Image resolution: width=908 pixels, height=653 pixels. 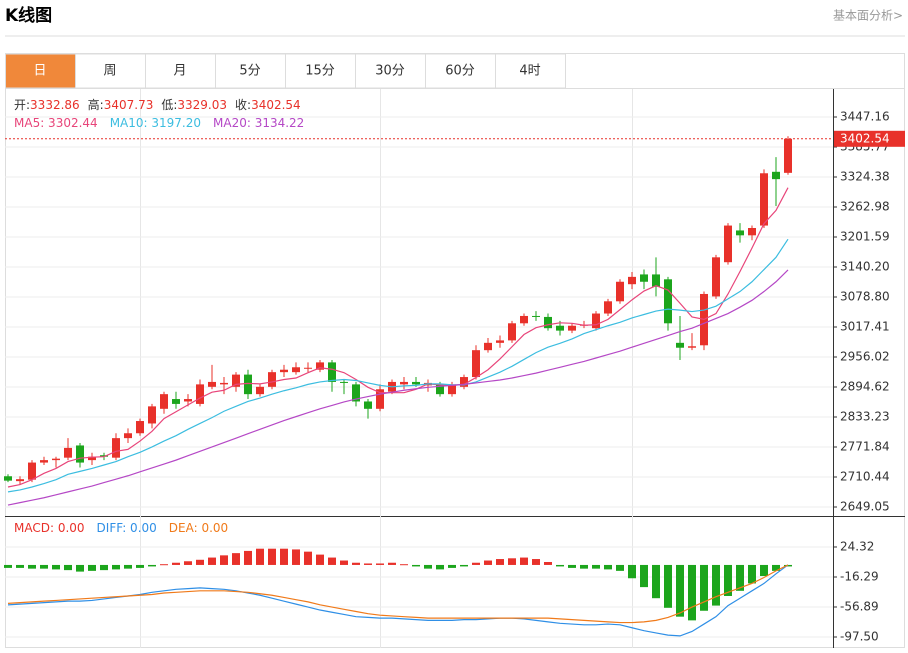 I want to click on legend-item: 3329.03, so click(x=202, y=105).